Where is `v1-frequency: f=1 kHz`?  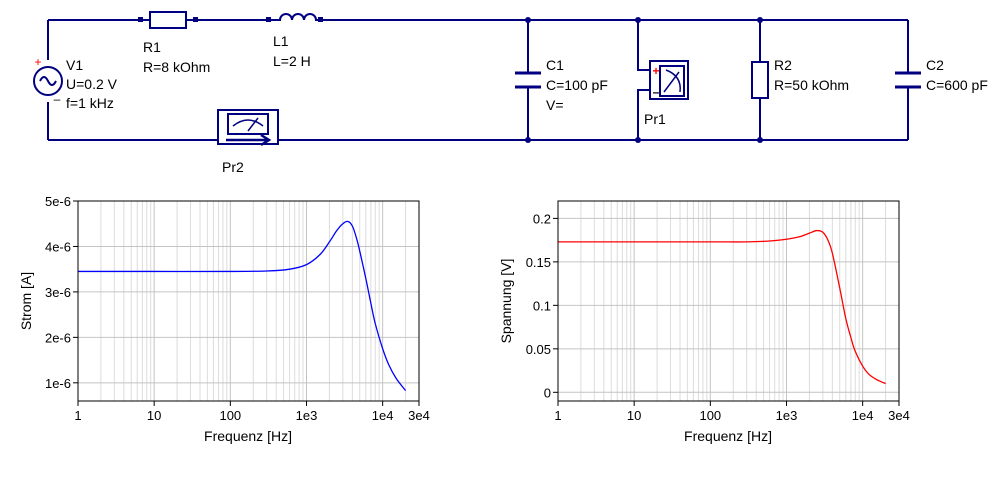 v1-frequency: f=1 kHz is located at coordinates (90, 103).